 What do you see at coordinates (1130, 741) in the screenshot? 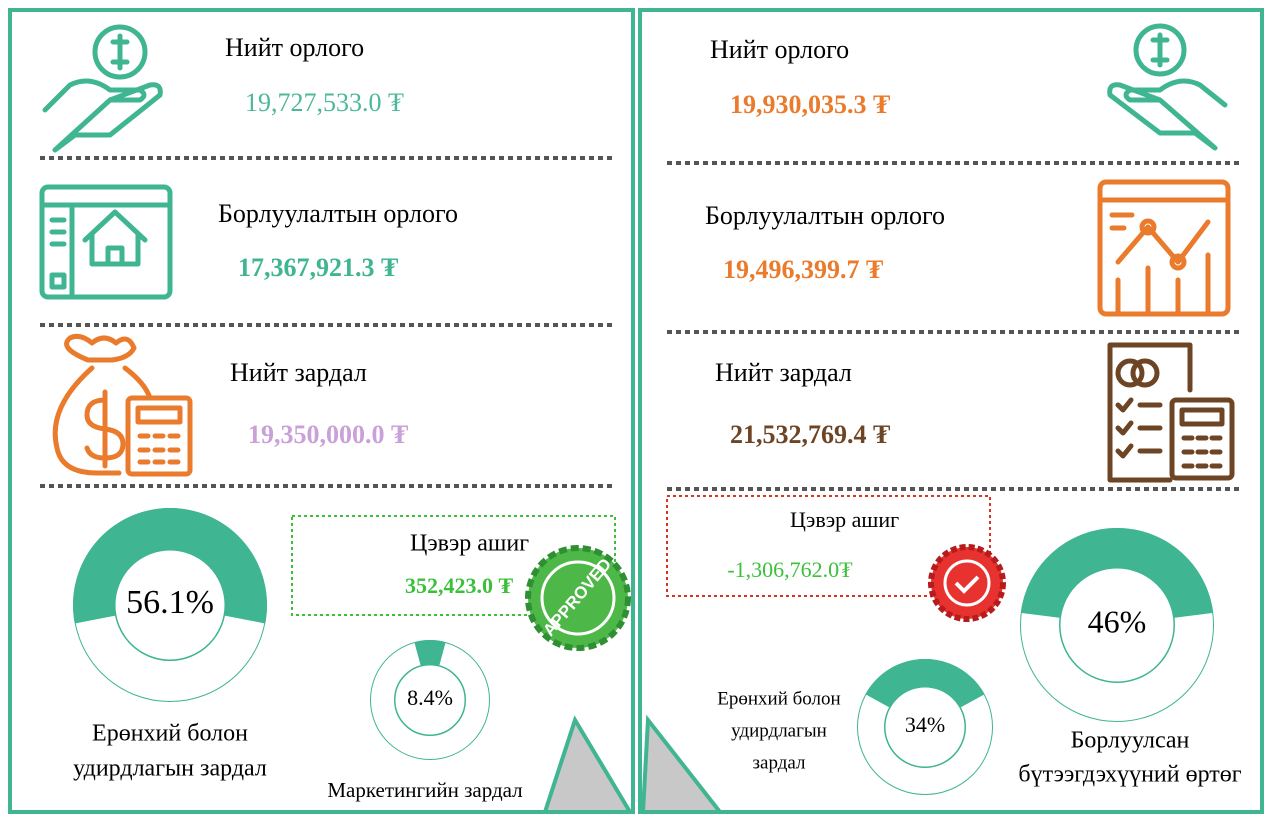
I see `gauge-name: Борлуулсан` at bounding box center [1130, 741].